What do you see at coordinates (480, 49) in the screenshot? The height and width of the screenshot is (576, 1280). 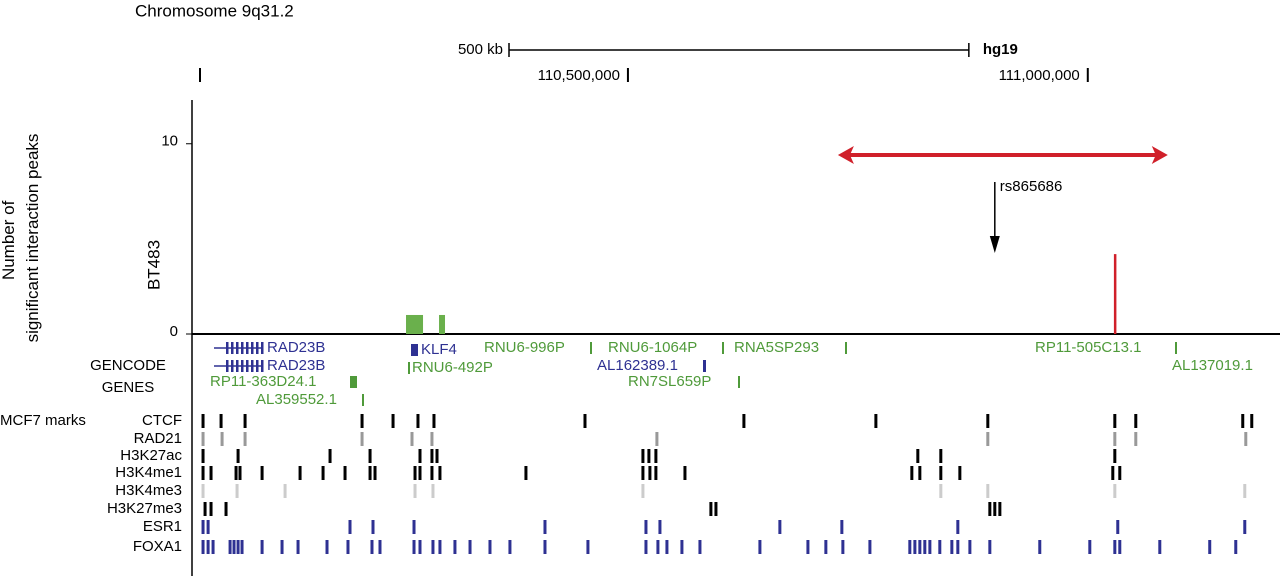 I see `scale-label: 500 kb` at bounding box center [480, 49].